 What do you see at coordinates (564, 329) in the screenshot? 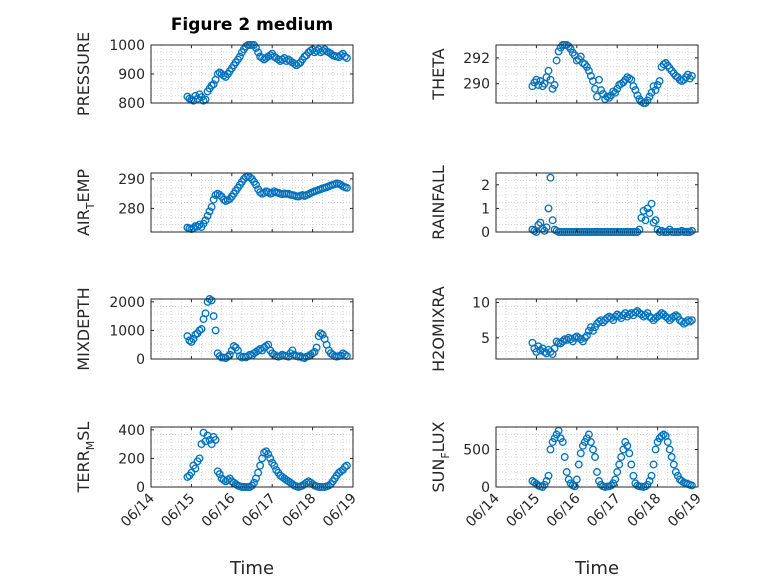
I see `h2omixra-panel: 5 10 H2OMIXRA` at bounding box center [564, 329].